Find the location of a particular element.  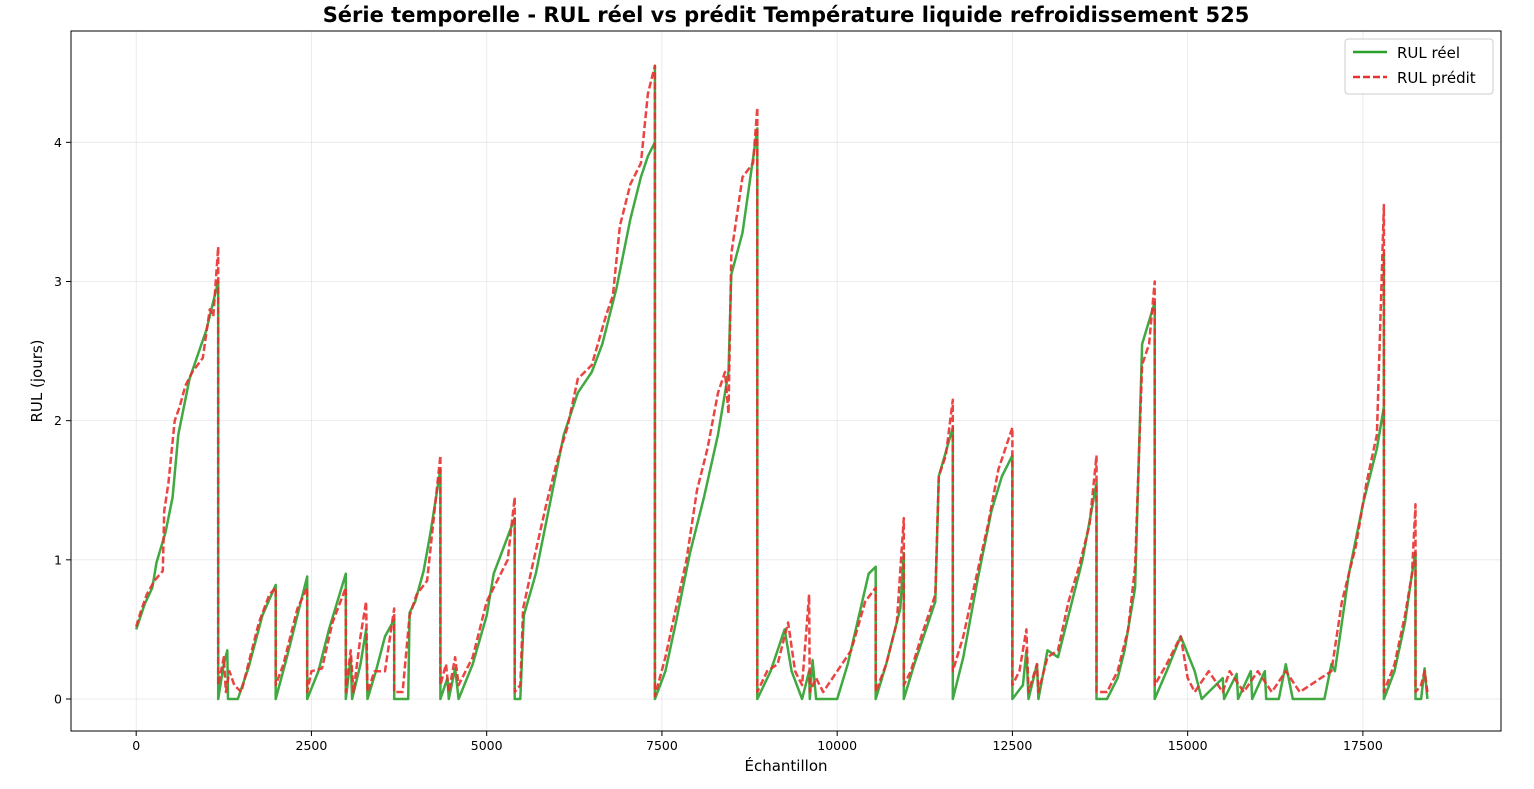

y-tick-label: 2 is located at coordinates (58, 420).